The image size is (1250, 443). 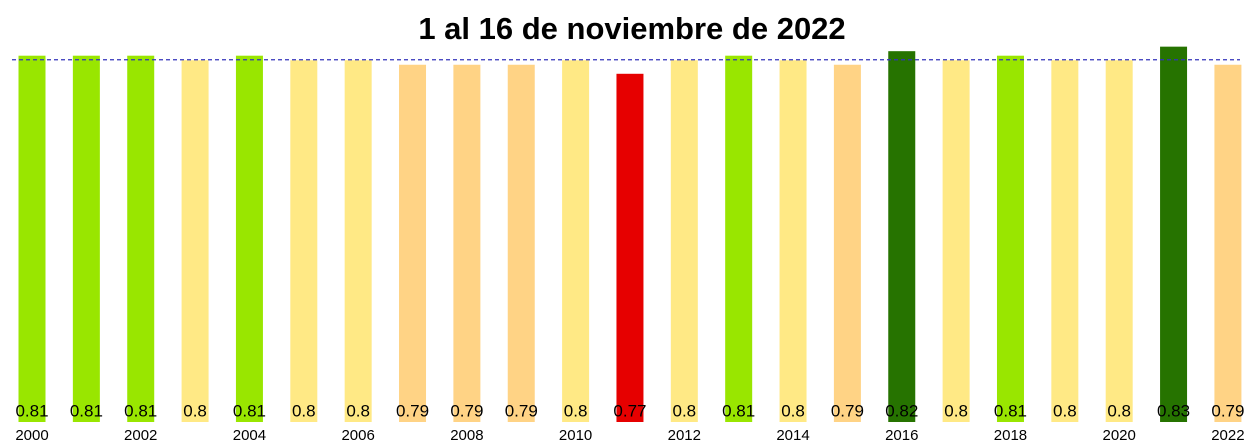 I want to click on x-tick-label: 2018, so click(x=1010, y=435).